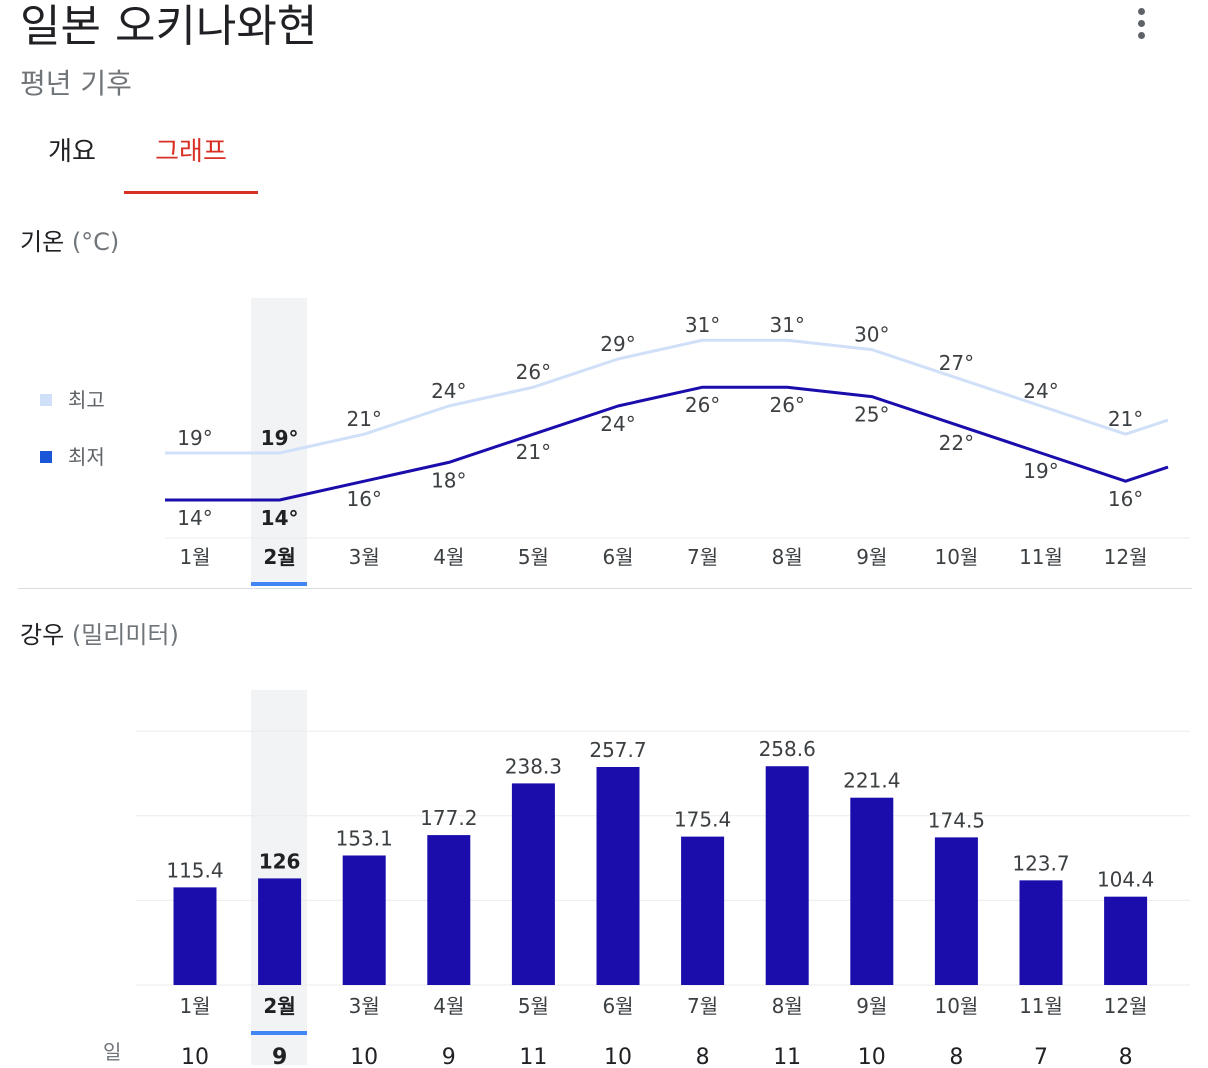 The height and width of the screenshot is (1068, 1208). What do you see at coordinates (605, 588) in the screenshot?
I see `section-divider` at bounding box center [605, 588].